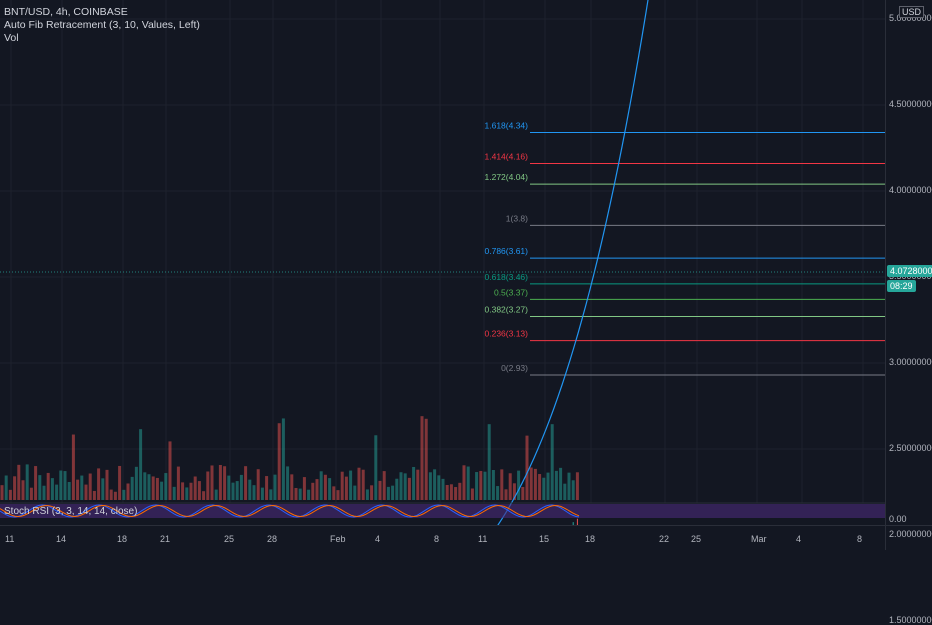 The width and height of the screenshot is (932, 625). Describe the element at coordinates (517, 218) in the screenshot. I see `fib-level-label: 1(3.8)` at that location.